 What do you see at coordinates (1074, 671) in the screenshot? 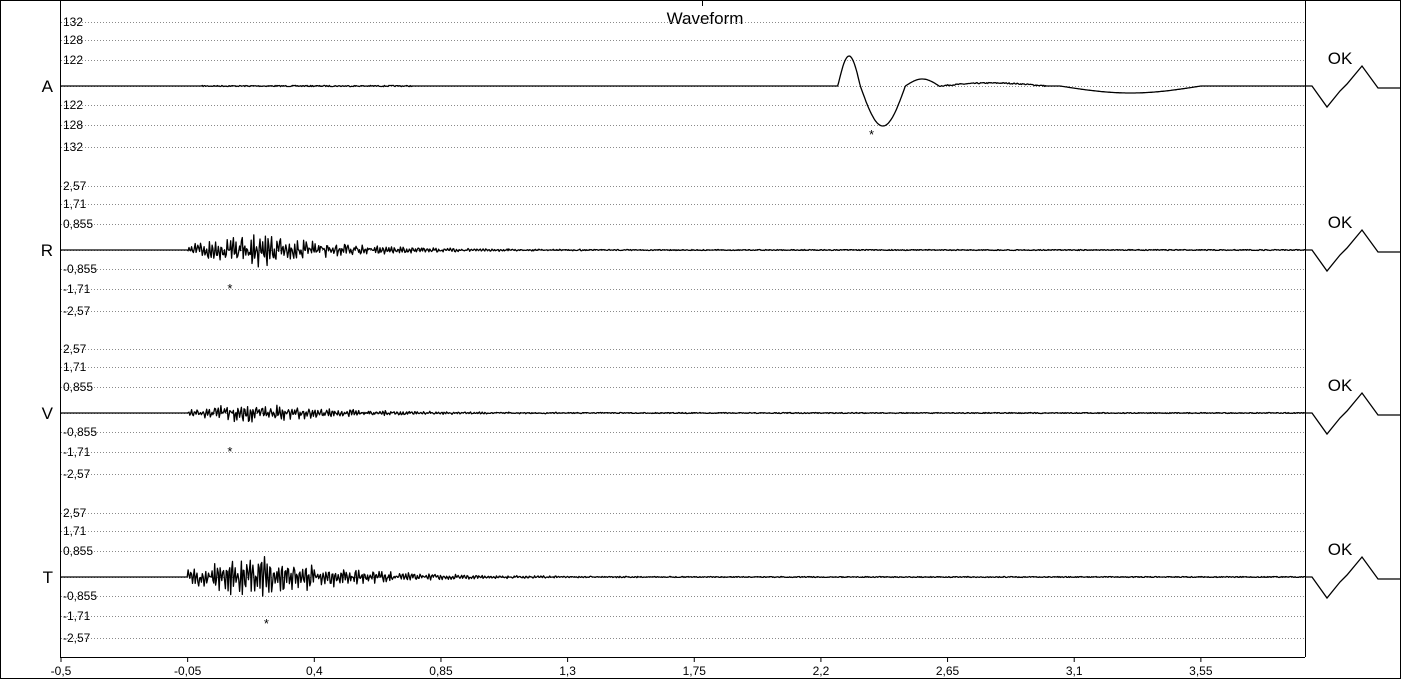
I see `x-tick-label: 3,1` at bounding box center [1074, 671].